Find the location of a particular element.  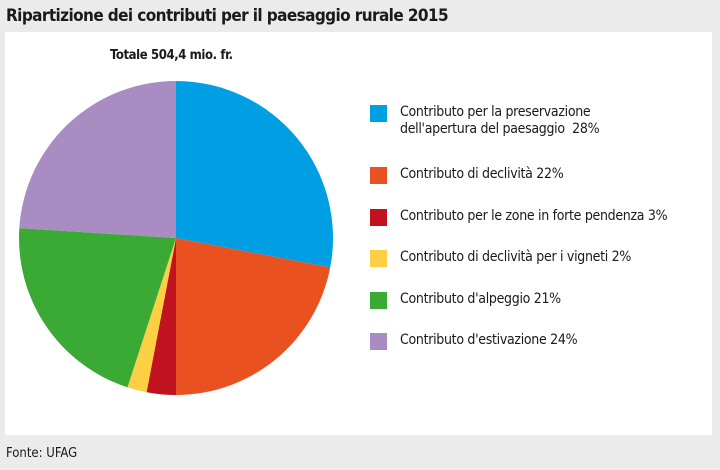

legend-label: Contributo di declività 22% is located at coordinates (482, 174).